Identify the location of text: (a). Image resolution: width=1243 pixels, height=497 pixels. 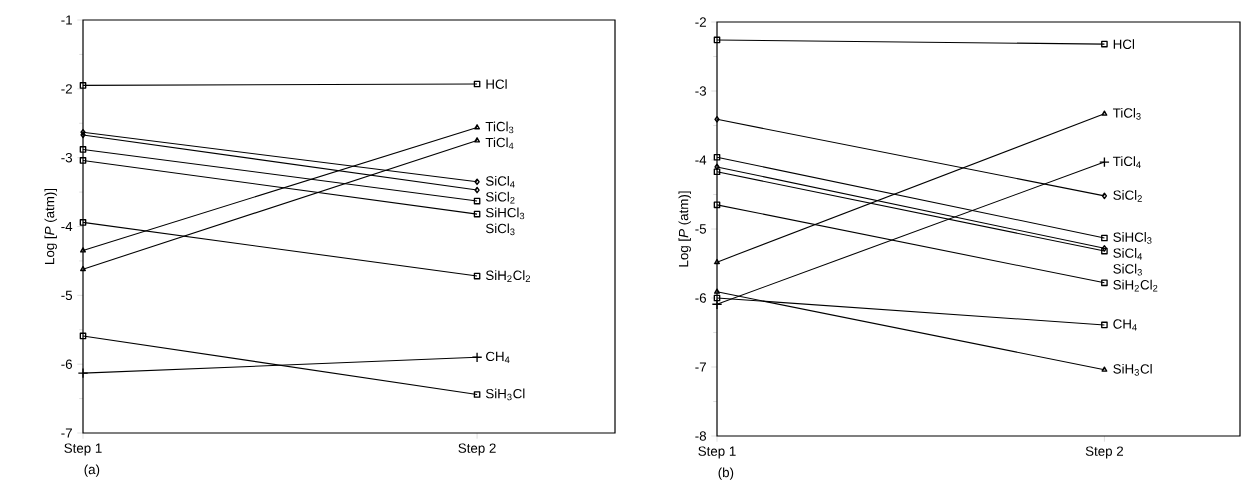
(92, 470).